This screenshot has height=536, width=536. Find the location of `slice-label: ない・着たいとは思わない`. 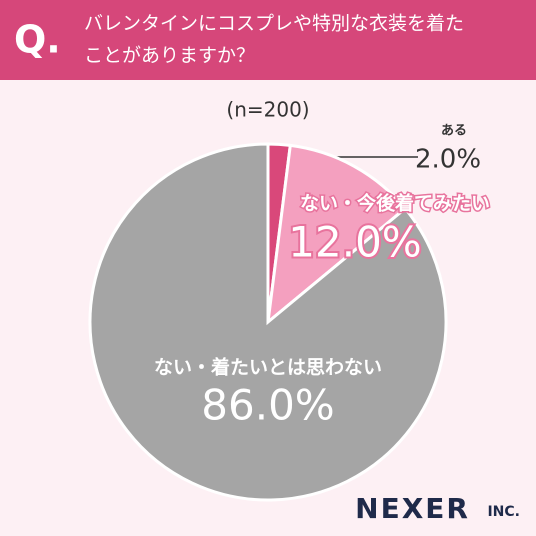

slice-label: ない・着たいとは思わない is located at coordinates (268, 367).